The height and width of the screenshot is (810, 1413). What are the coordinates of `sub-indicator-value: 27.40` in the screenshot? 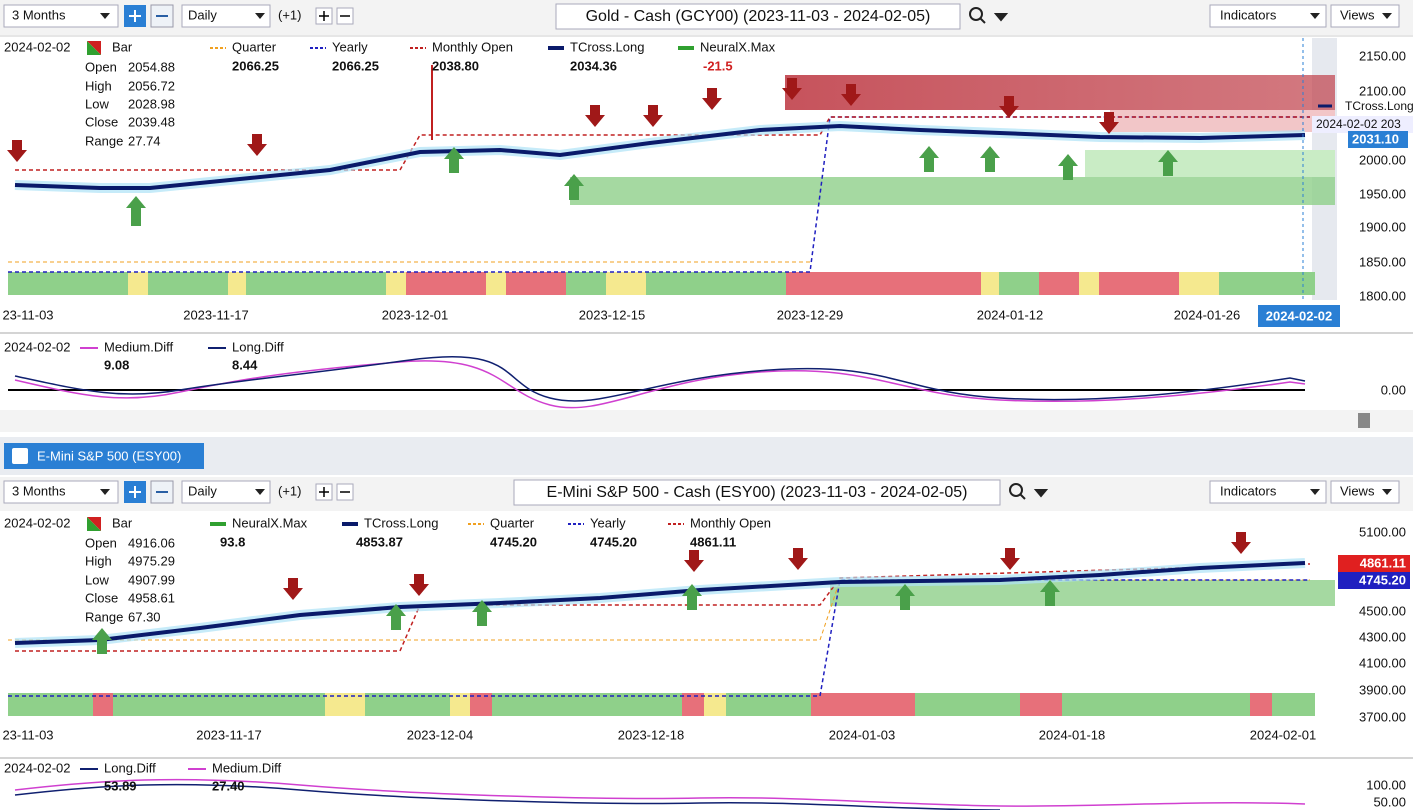 It's located at (228, 785).